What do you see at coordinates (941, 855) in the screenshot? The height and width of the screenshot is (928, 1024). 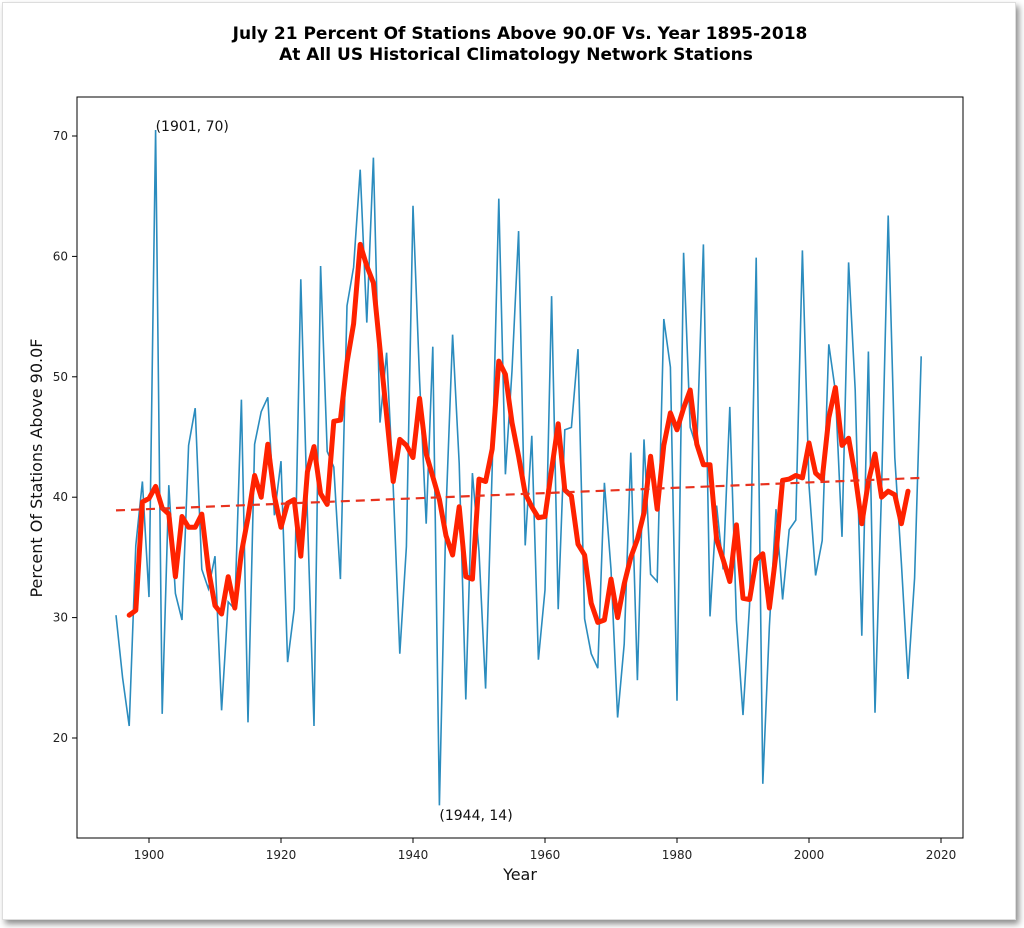 I see `x-tick-label: 2020` at bounding box center [941, 855].